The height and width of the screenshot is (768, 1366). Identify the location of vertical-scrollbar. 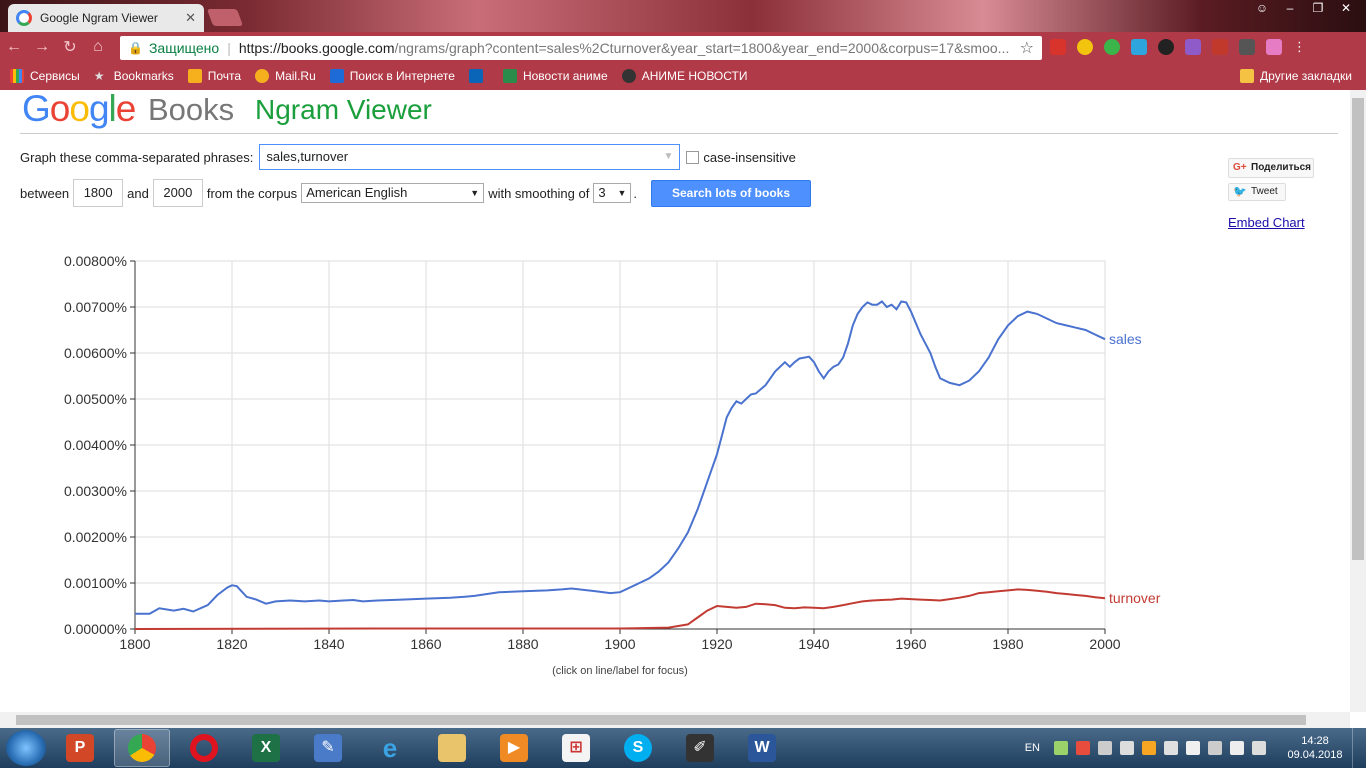
(1358, 401).